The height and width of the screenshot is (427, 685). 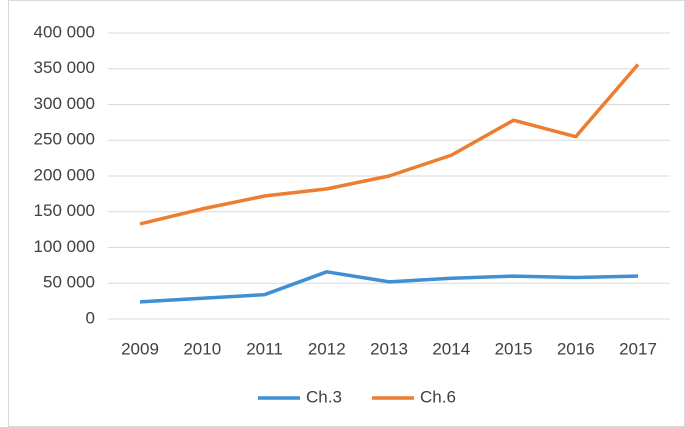 What do you see at coordinates (264, 348) in the screenshot?
I see `x-tick-label: 2011` at bounding box center [264, 348].